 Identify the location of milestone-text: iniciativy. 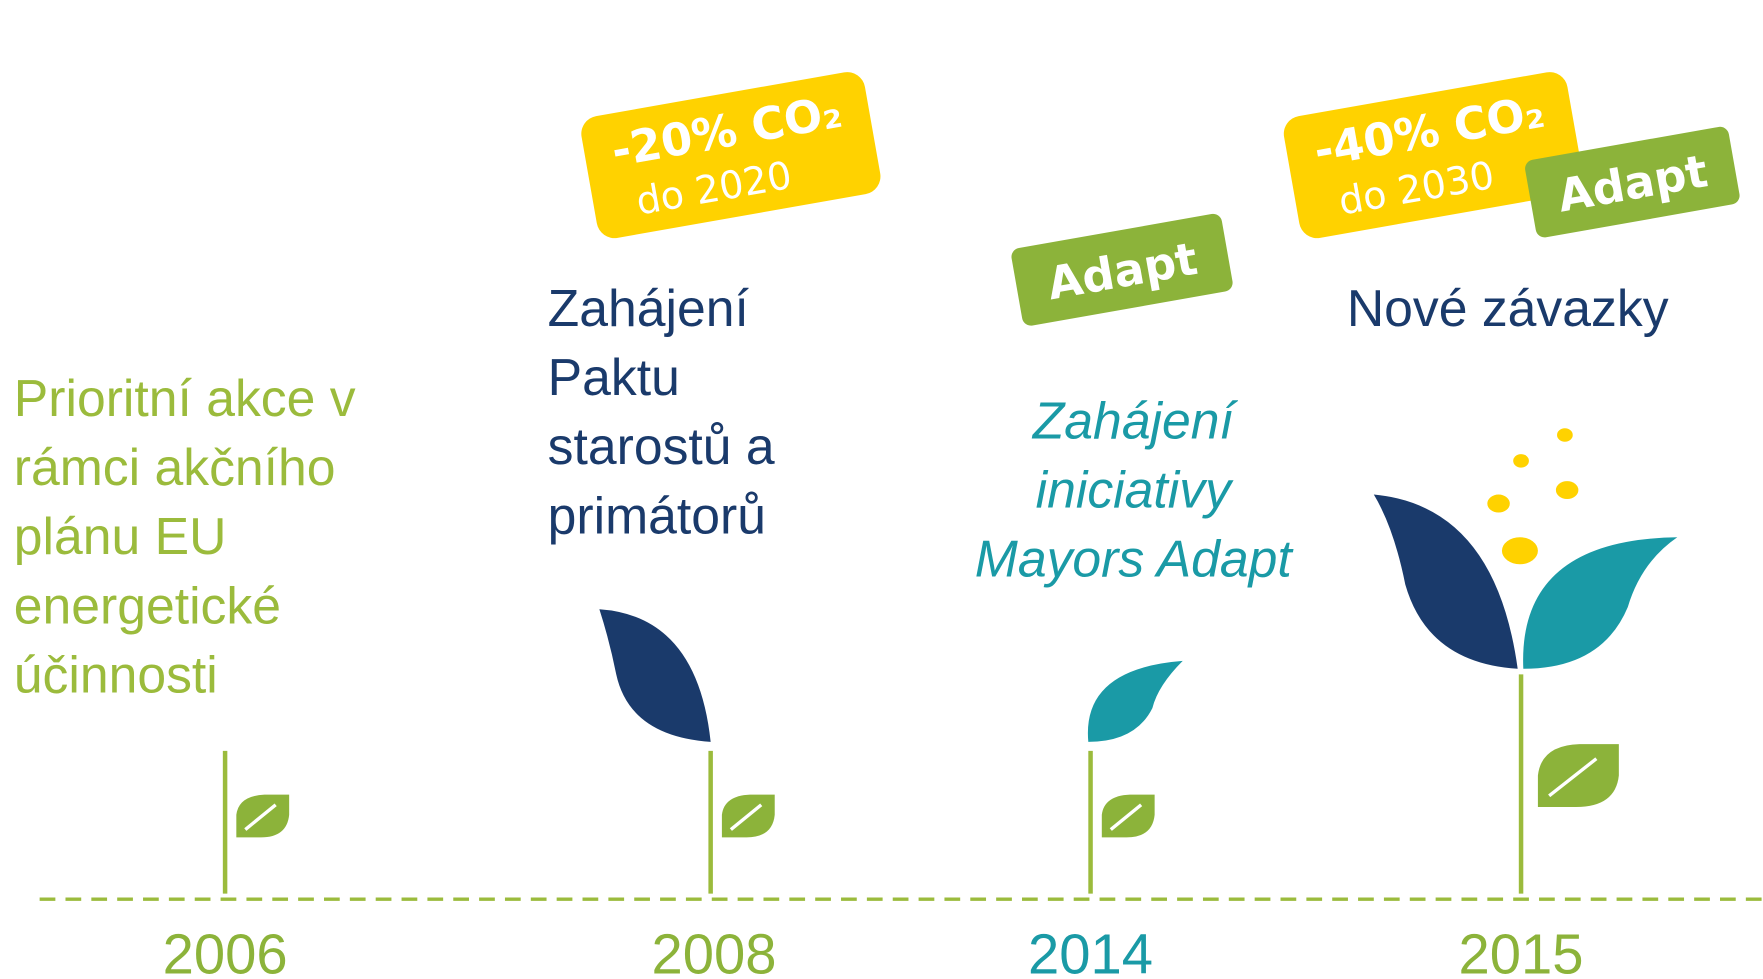
(1135, 489).